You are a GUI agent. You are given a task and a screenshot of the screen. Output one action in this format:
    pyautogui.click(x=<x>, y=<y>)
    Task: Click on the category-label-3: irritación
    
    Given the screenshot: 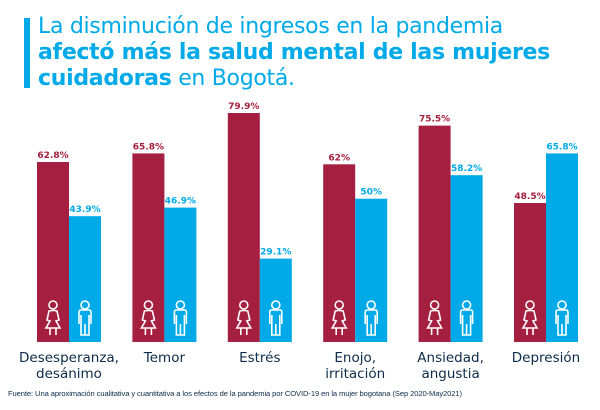 What is the action you would take?
    pyautogui.click(x=355, y=374)
    